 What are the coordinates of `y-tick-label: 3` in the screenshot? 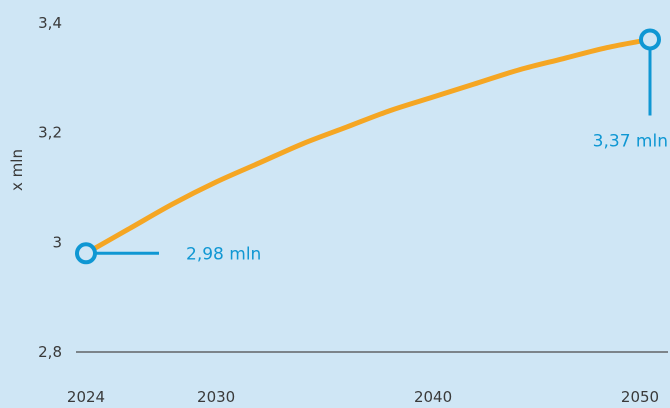 It's located at (57, 242).